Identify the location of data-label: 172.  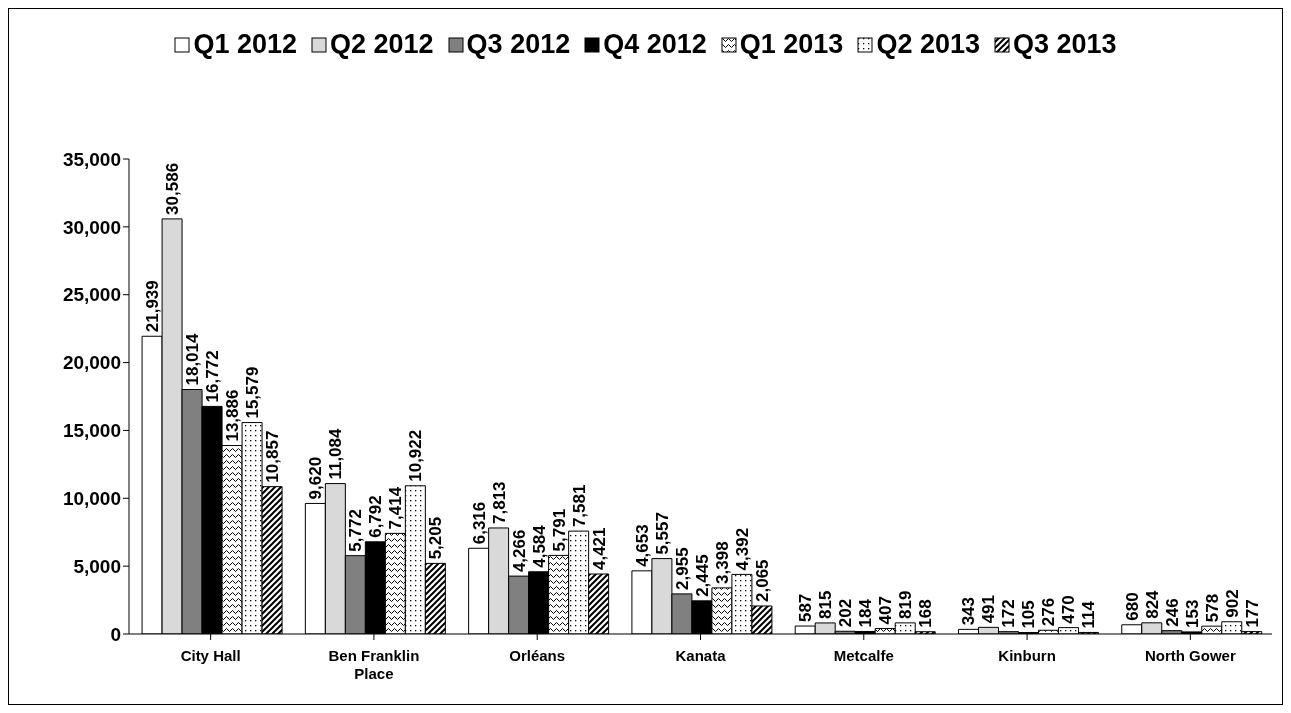
(1009, 613).